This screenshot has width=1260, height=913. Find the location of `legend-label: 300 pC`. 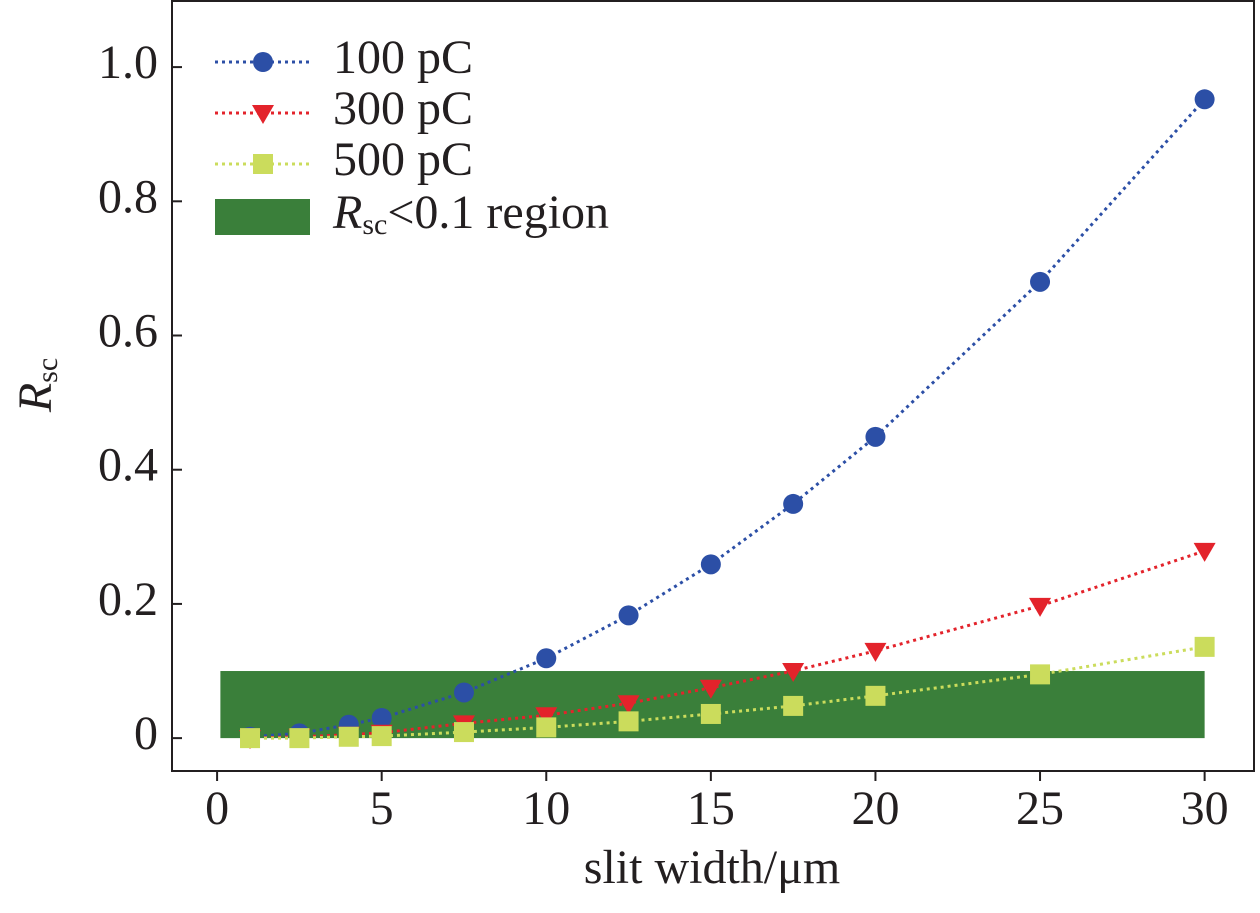

legend-label: 300 pC is located at coordinates (403, 108).